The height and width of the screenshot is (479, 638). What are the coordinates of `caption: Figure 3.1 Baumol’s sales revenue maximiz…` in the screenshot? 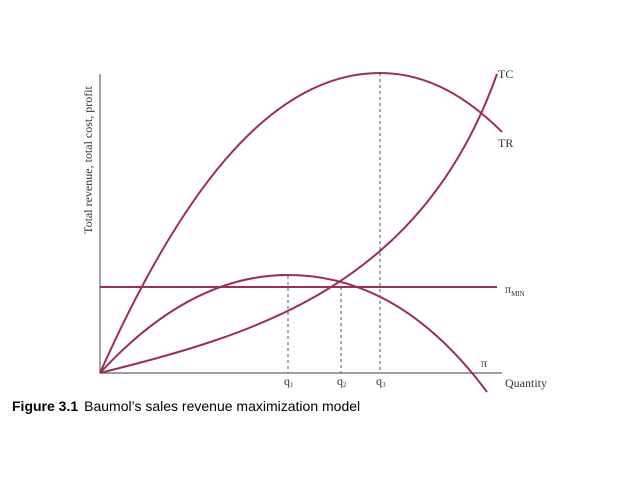 It's located at (186, 406).